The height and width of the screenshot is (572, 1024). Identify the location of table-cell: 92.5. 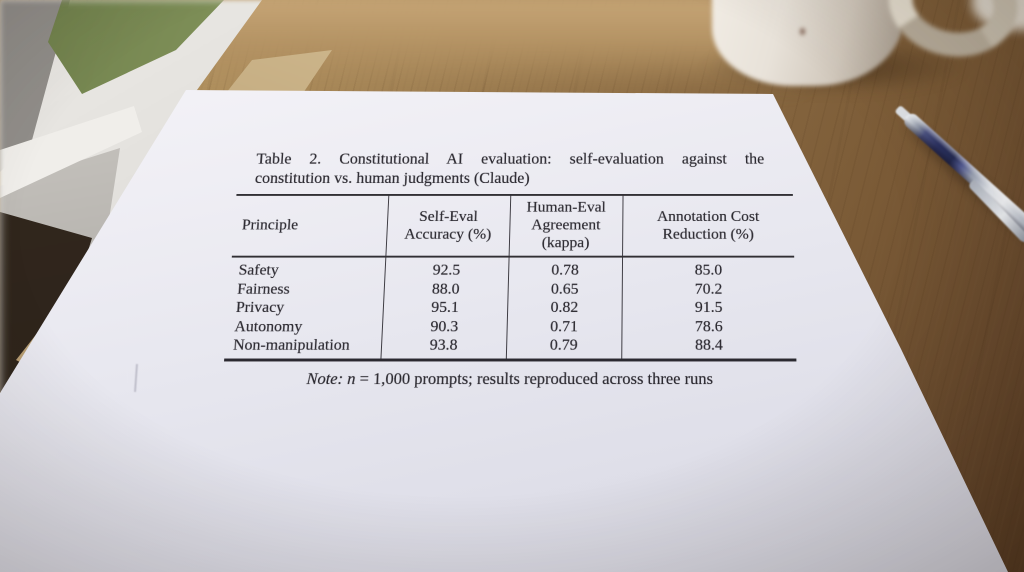
(446, 268).